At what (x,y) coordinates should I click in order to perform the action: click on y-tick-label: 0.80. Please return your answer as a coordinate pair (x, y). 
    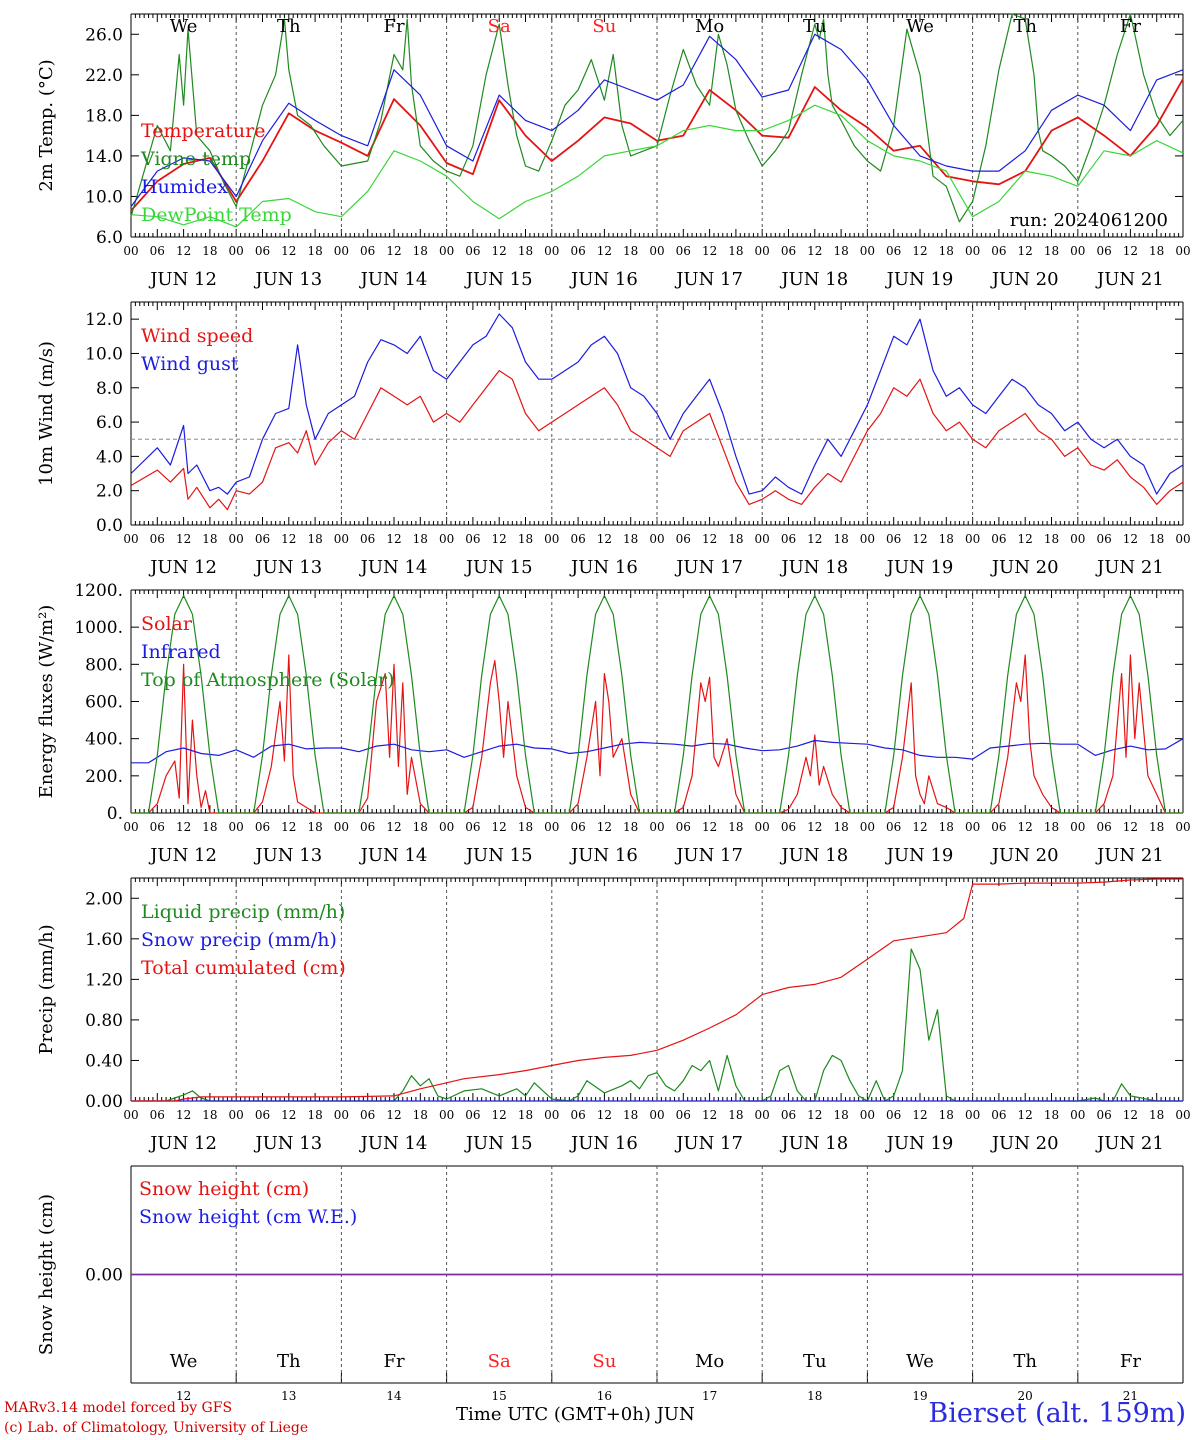
    Looking at the image, I should click on (104, 1021).